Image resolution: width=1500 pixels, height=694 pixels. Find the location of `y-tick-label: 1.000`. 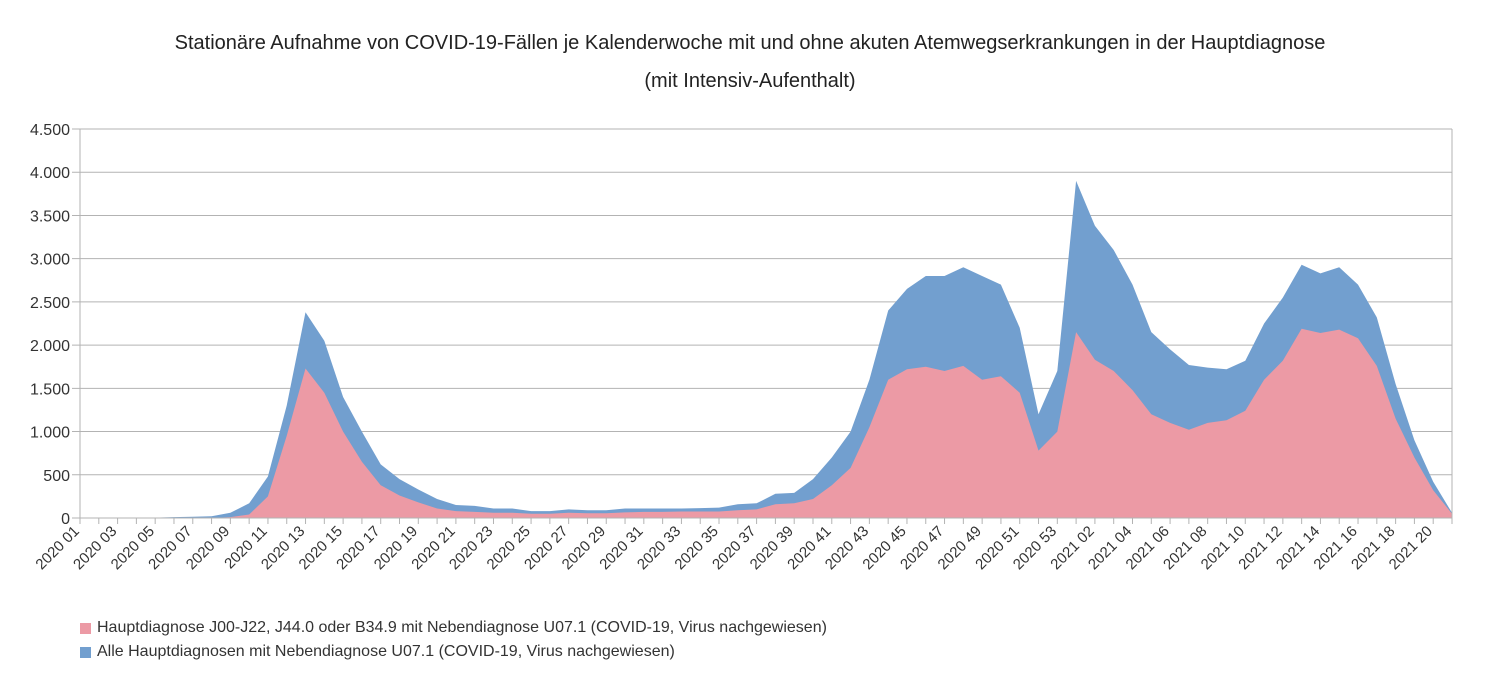

y-tick-label: 1.000 is located at coordinates (50, 433).